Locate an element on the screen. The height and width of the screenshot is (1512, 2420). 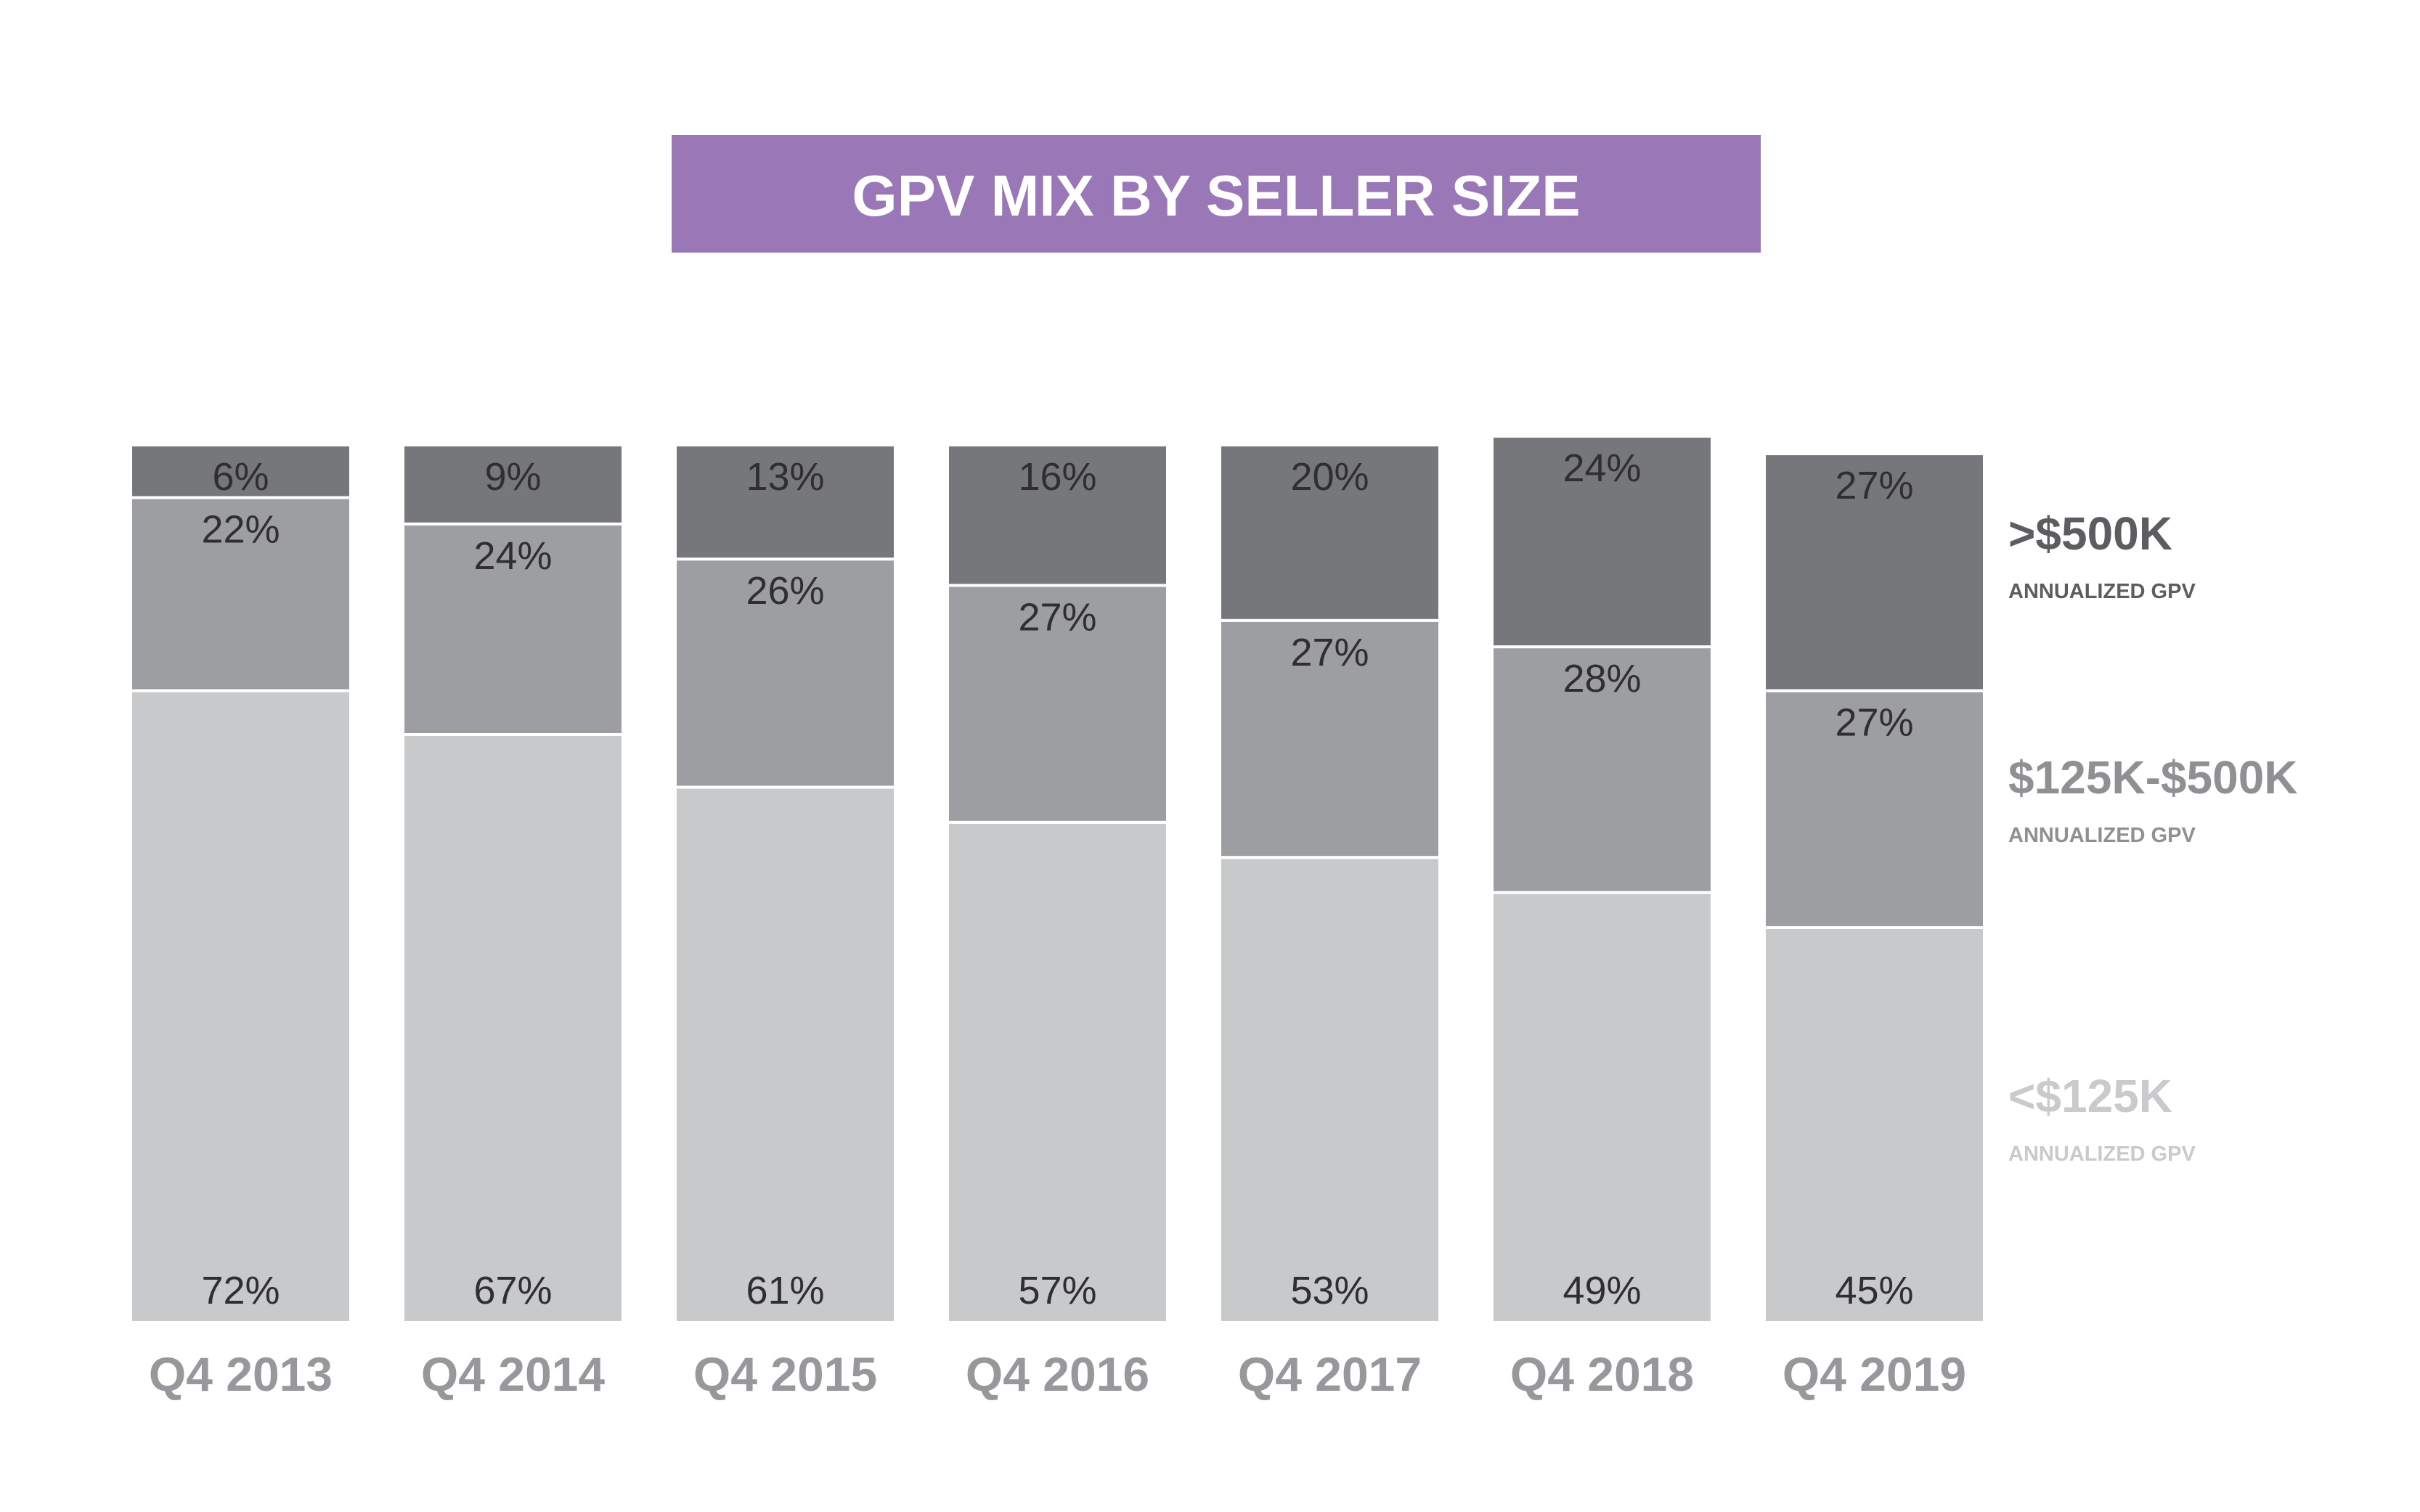
category-label: Q4 2015 is located at coordinates (785, 1374).